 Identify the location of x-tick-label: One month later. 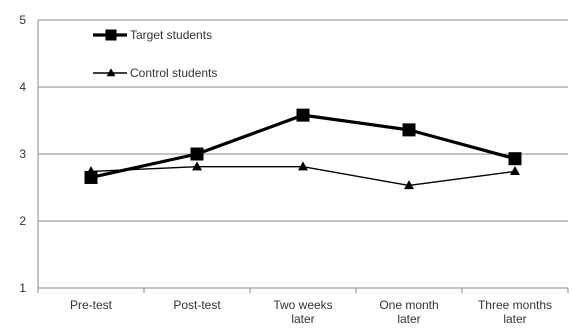
(408, 312).